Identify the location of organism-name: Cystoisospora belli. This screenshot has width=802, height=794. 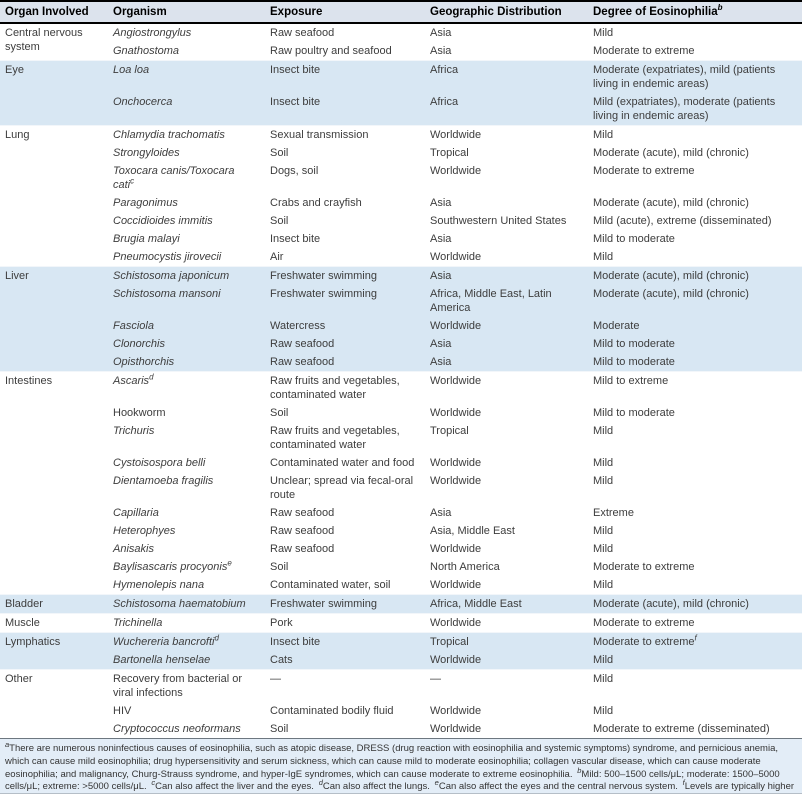
(159, 463).